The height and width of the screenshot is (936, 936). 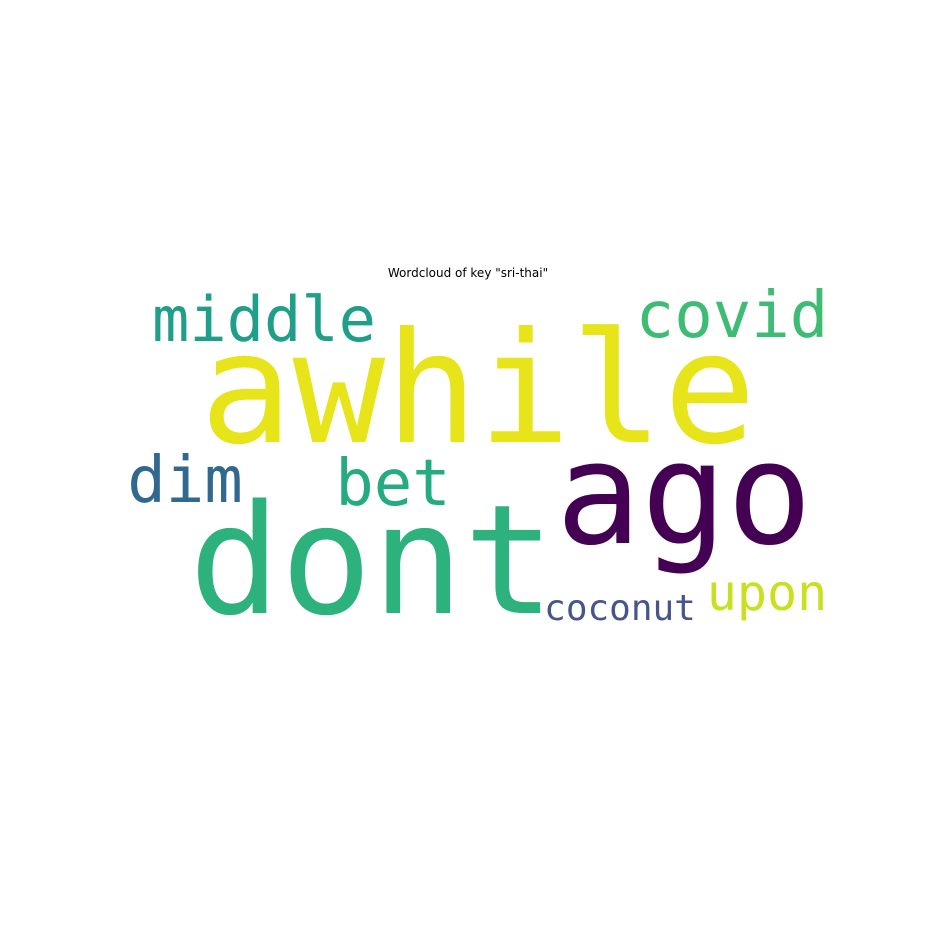 I want to click on word-upon: upon, so click(x=767, y=593).